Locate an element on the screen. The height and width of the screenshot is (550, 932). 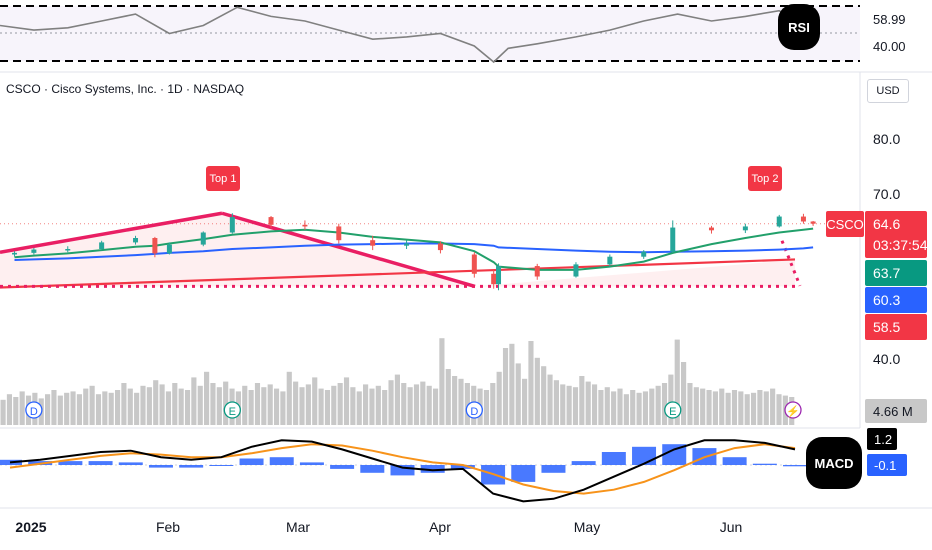
rsi-badge-label: RSI is located at coordinates (799, 27).